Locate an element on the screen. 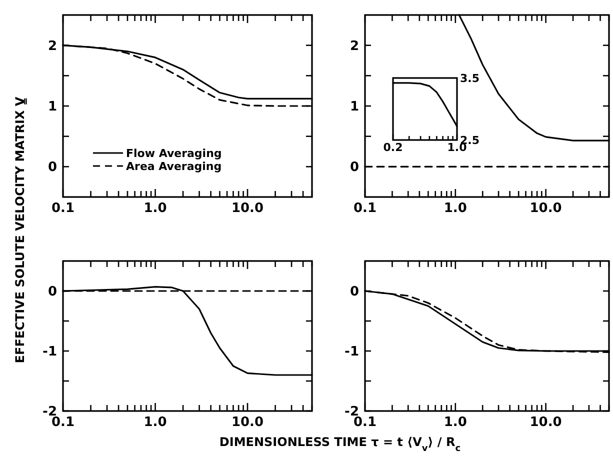 The image size is (613, 462). y-tick-label: 3.5 is located at coordinates (470, 78).